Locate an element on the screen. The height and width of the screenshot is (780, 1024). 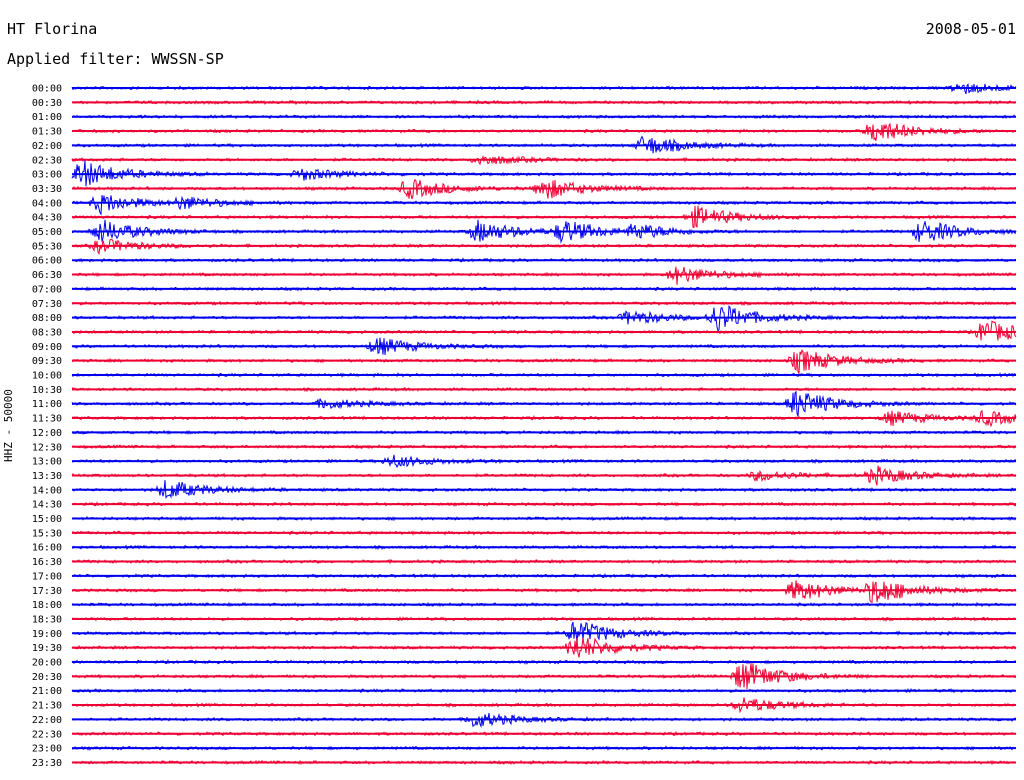
trace-label: 12:00 is located at coordinates (47, 433).